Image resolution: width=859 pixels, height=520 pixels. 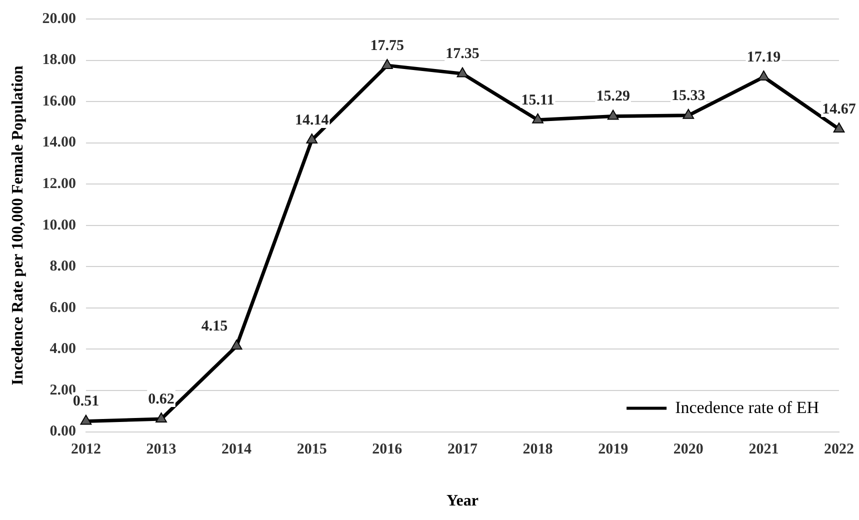 I want to click on data-label: 15.33, so click(x=689, y=96).